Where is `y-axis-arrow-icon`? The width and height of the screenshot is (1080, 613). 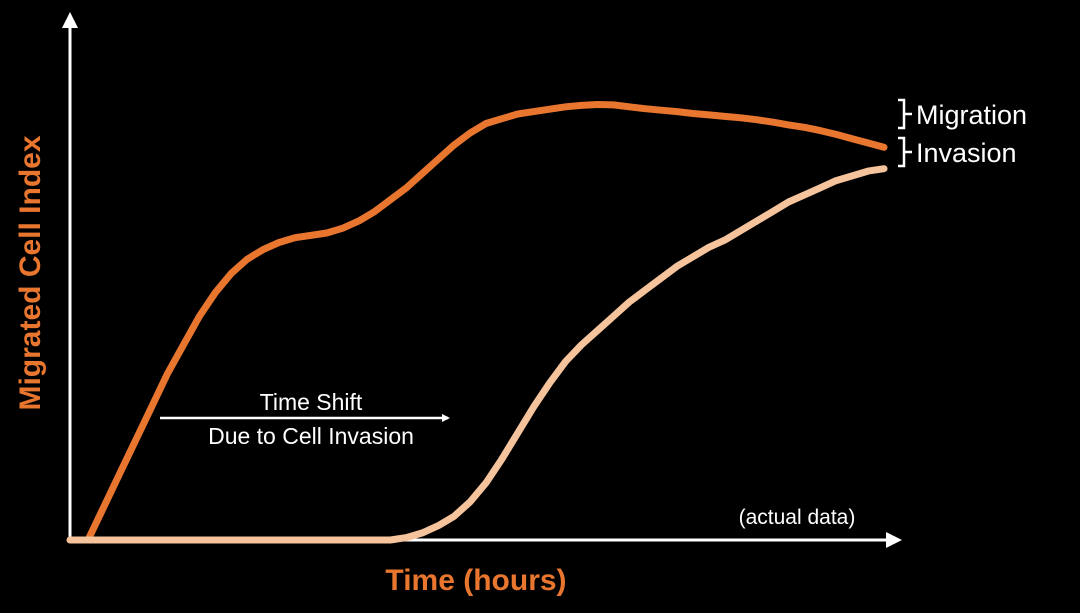
y-axis-arrow-icon is located at coordinates (70, 20).